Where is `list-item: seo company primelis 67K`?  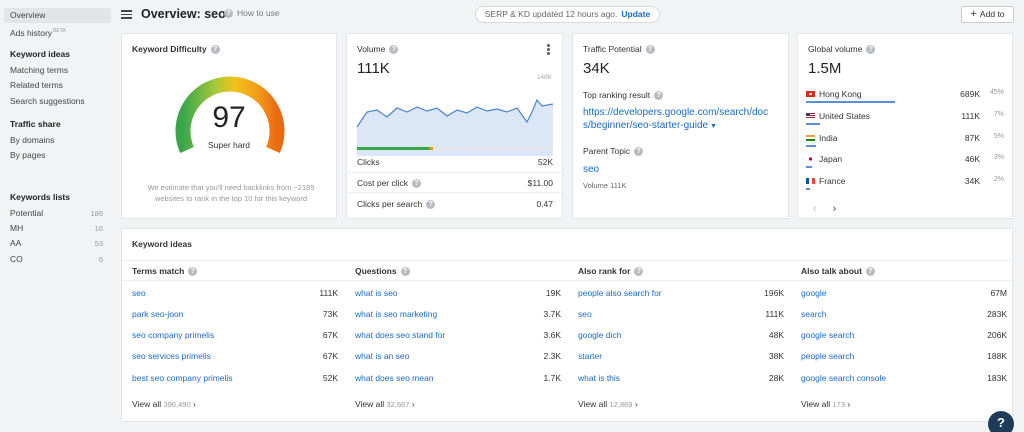 list-item: seo company primelis 67K is located at coordinates (235, 335).